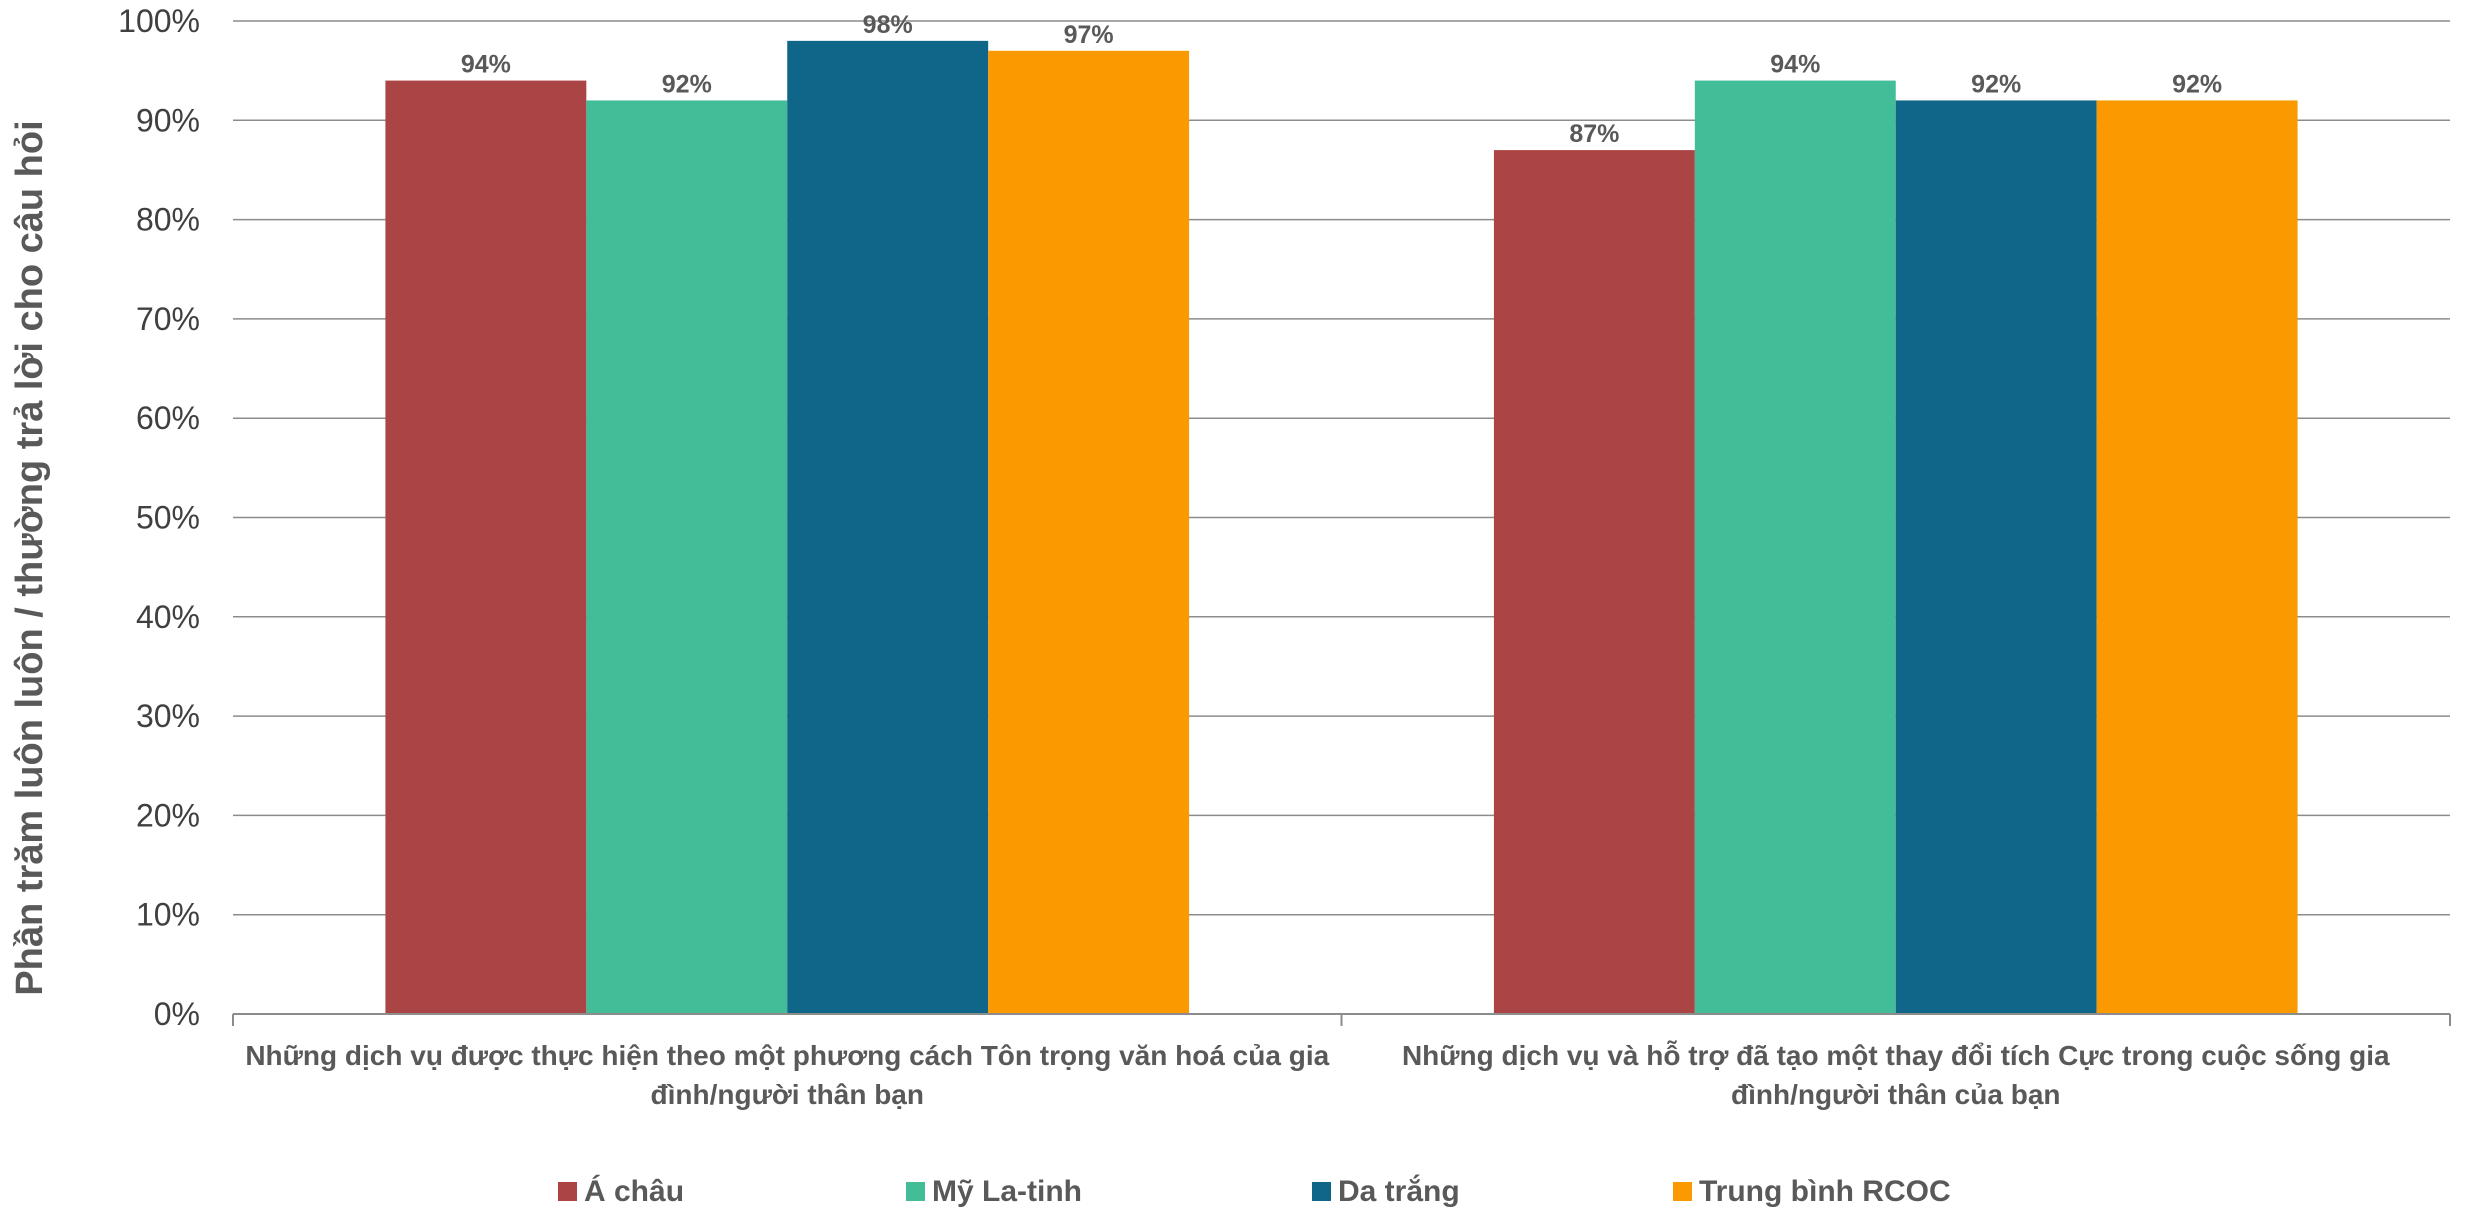 Image resolution: width=2470 pixels, height=1209 pixels. I want to click on legend-label: Mỹ La-tinh, so click(1007, 1191).